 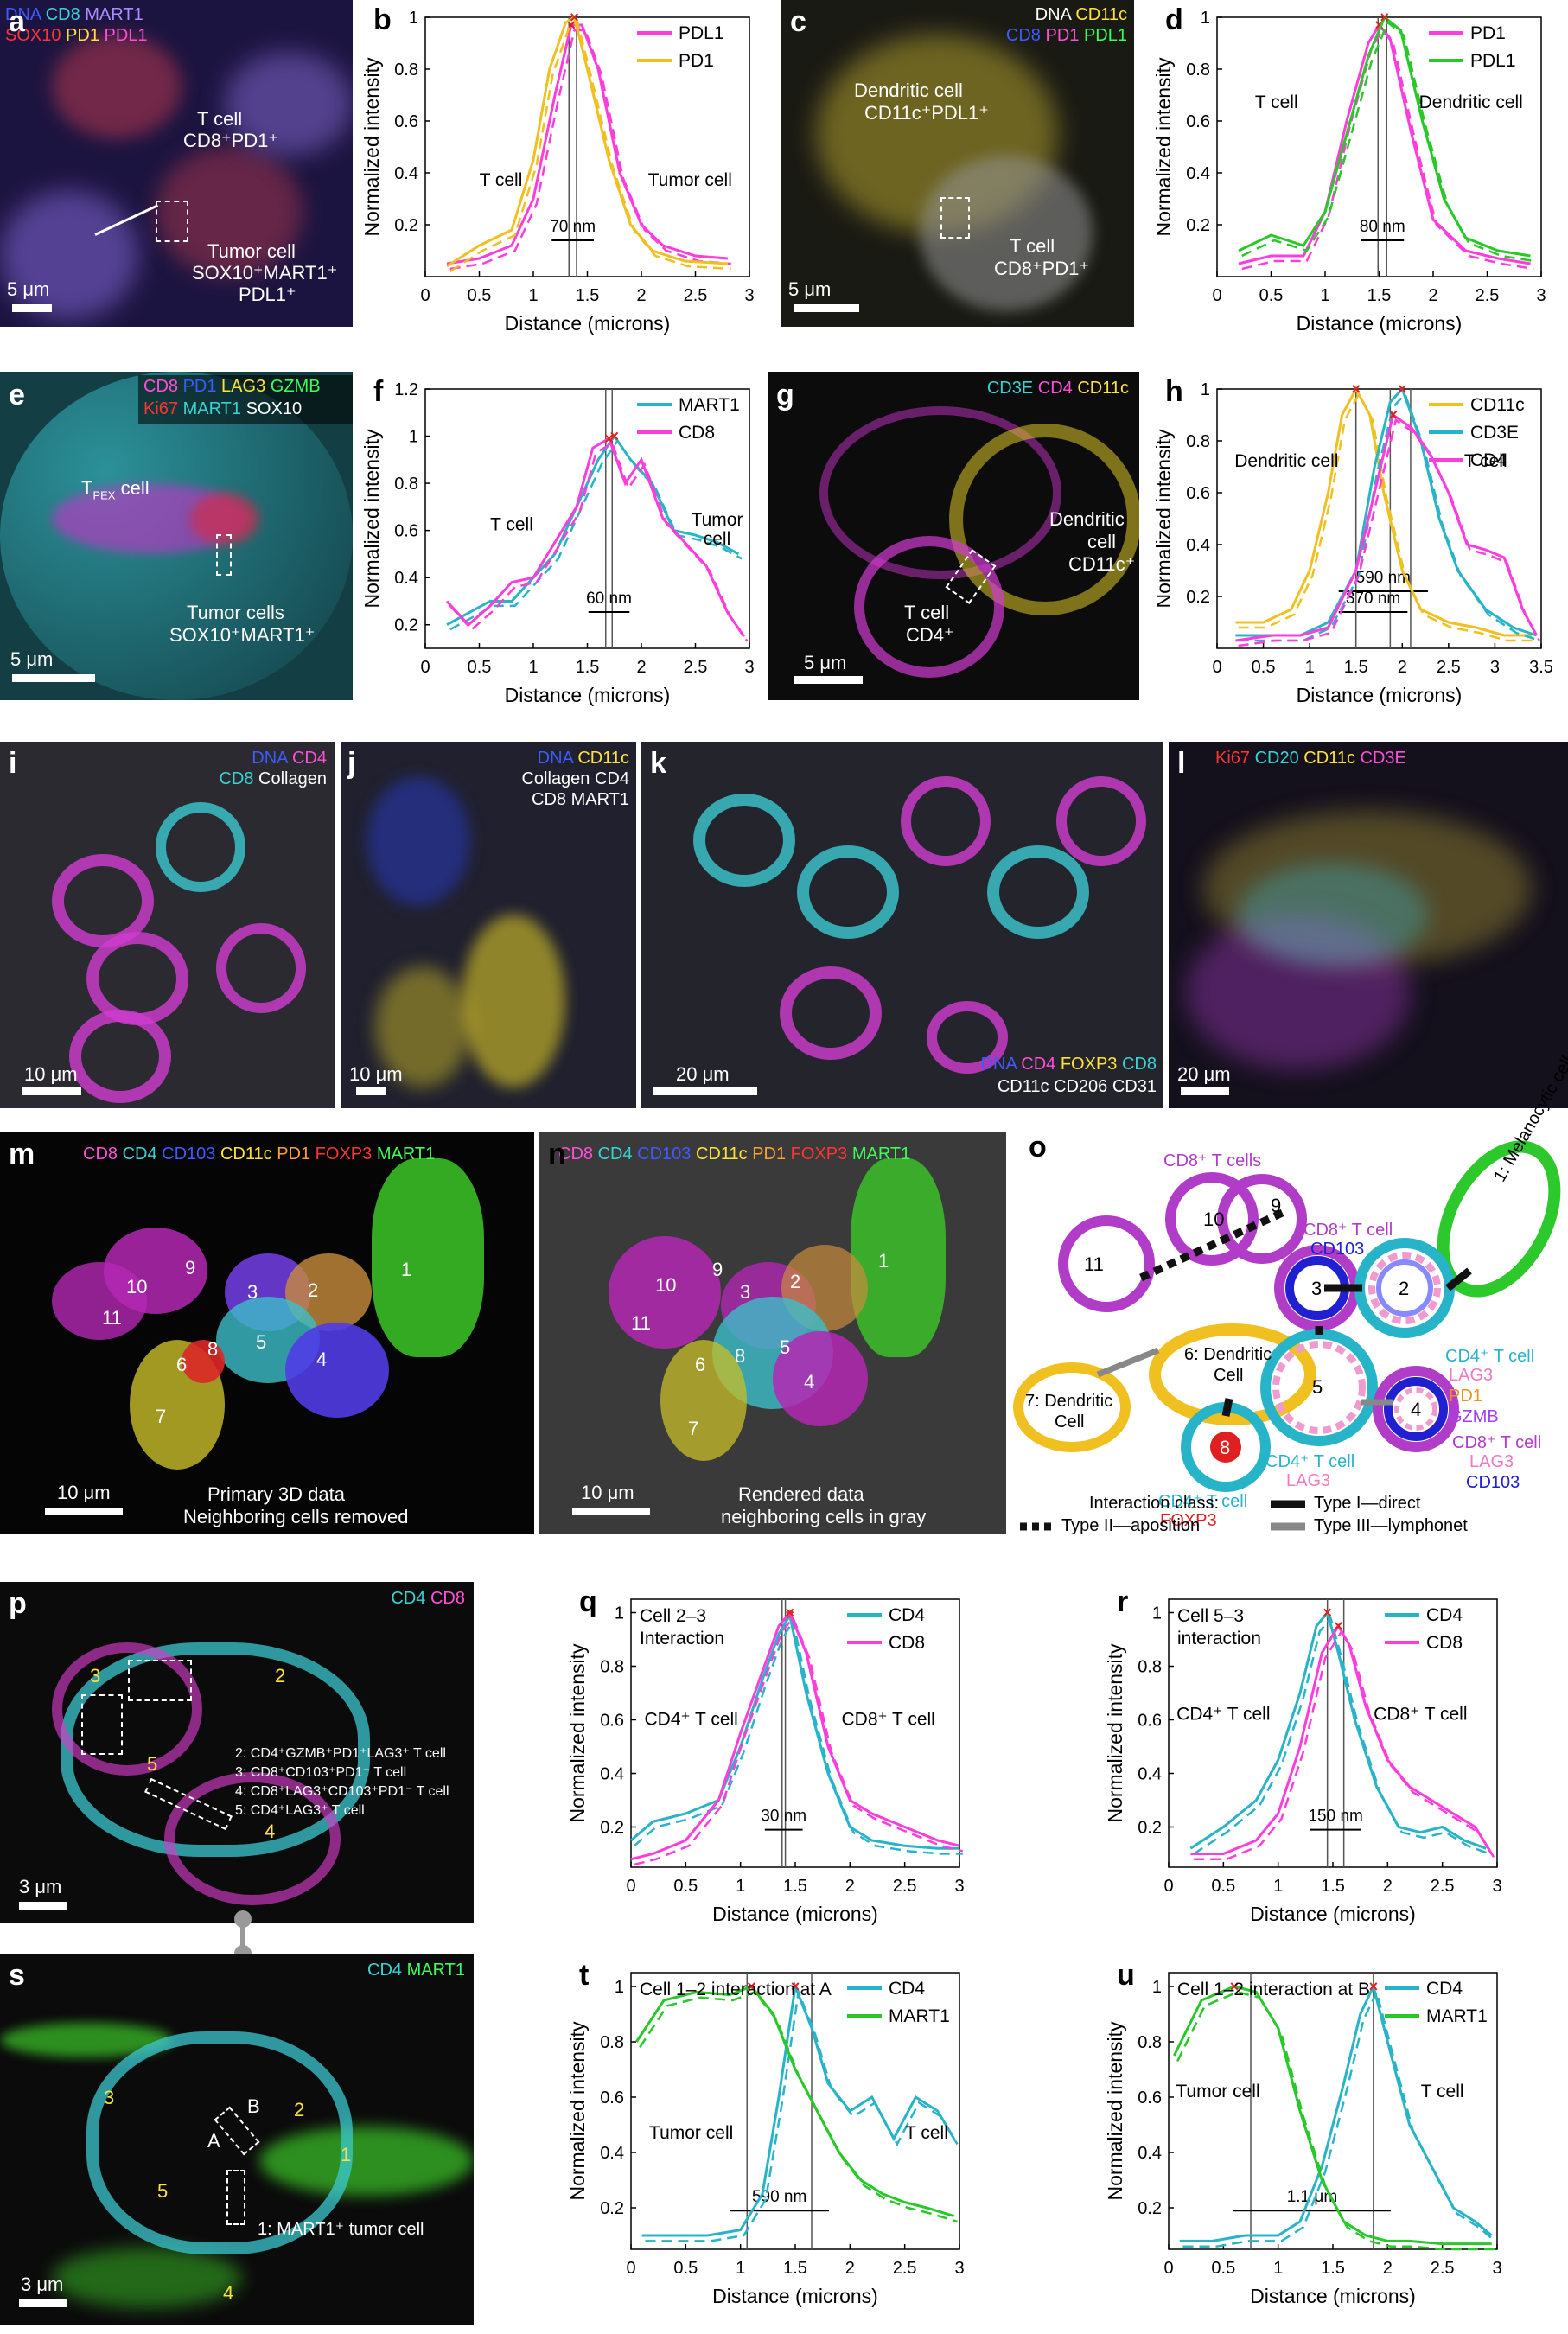 What do you see at coordinates (1155, 1504) in the screenshot?
I see `legend-title: Interaction class:` at bounding box center [1155, 1504].